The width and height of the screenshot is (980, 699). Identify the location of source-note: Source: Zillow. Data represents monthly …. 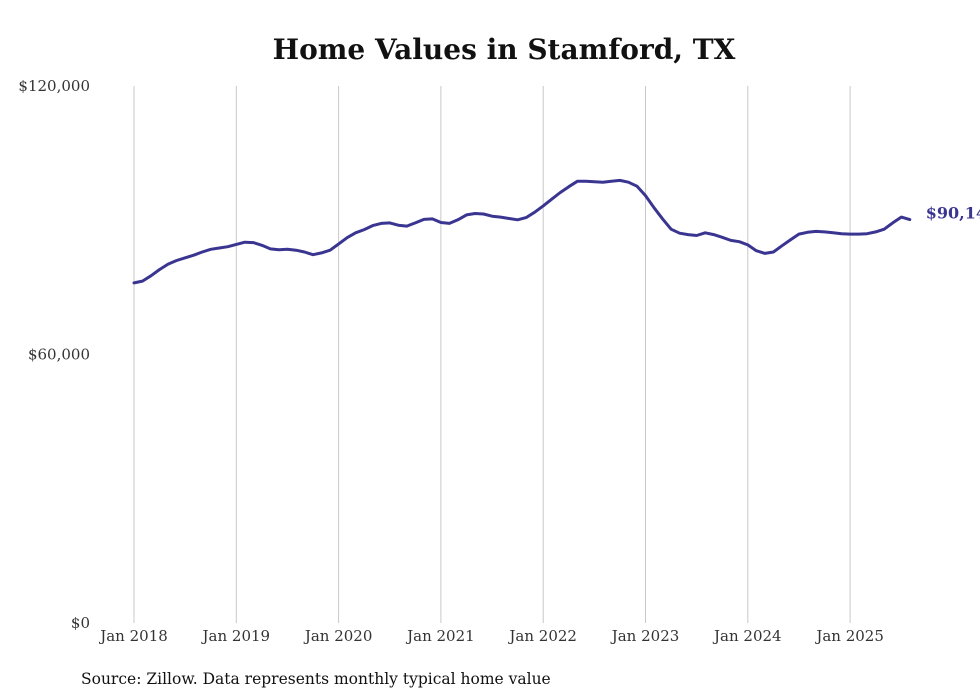
(316, 679).